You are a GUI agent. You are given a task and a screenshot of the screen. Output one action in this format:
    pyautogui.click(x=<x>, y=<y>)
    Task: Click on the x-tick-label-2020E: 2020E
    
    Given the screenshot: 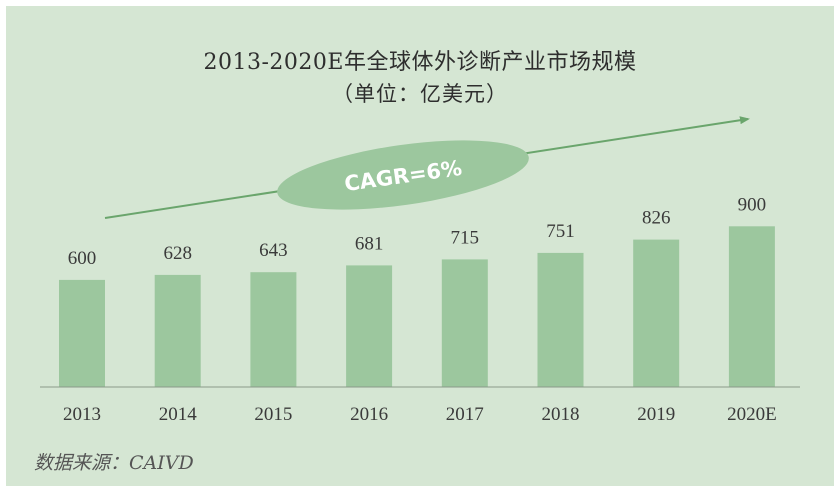 What is the action you would take?
    pyautogui.click(x=752, y=414)
    